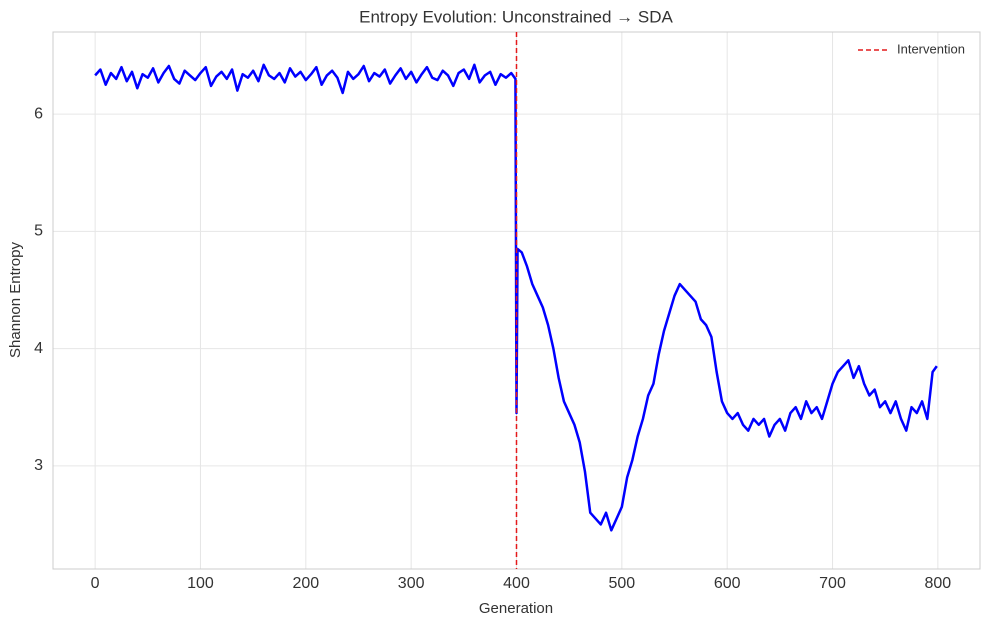  I want to click on x-axis-label: Generation, so click(516, 608).